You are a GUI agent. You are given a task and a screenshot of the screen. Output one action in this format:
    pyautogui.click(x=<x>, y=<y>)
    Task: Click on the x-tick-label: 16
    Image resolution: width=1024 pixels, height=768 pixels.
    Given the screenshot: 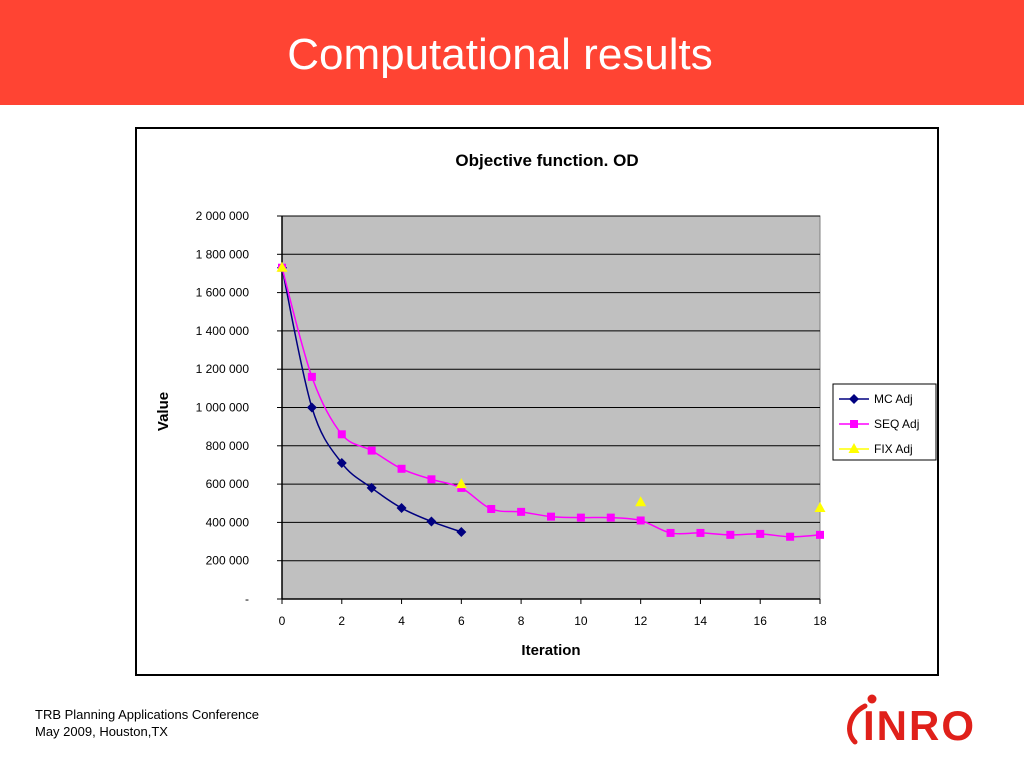 What is the action you would take?
    pyautogui.click(x=761, y=621)
    